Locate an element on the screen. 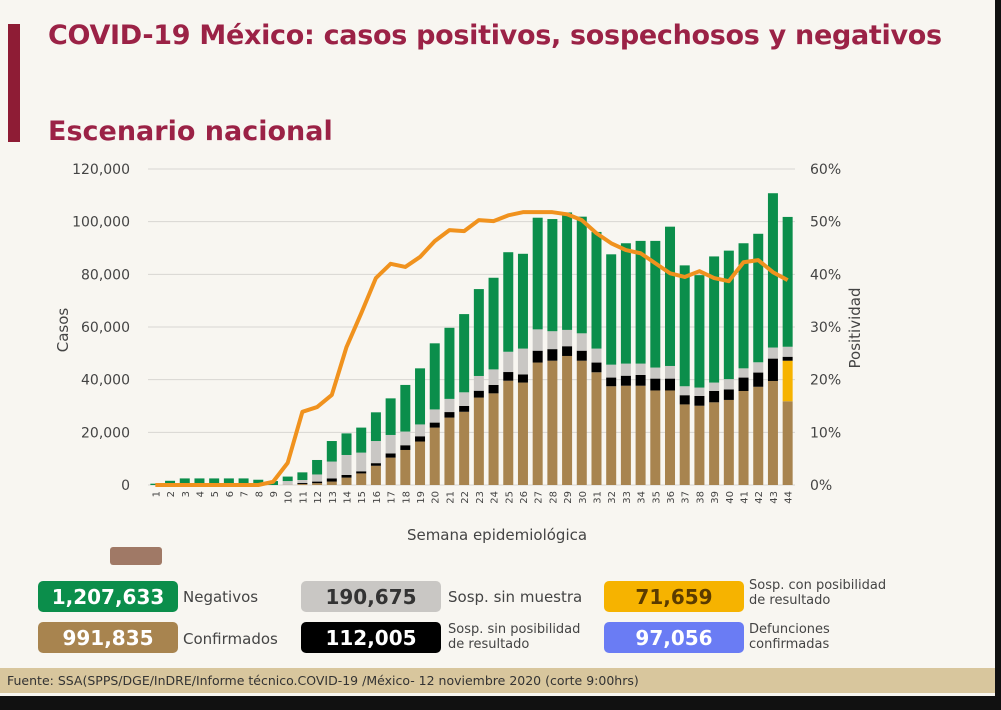  y2-tick-label: 50% is located at coordinates (825, 223).